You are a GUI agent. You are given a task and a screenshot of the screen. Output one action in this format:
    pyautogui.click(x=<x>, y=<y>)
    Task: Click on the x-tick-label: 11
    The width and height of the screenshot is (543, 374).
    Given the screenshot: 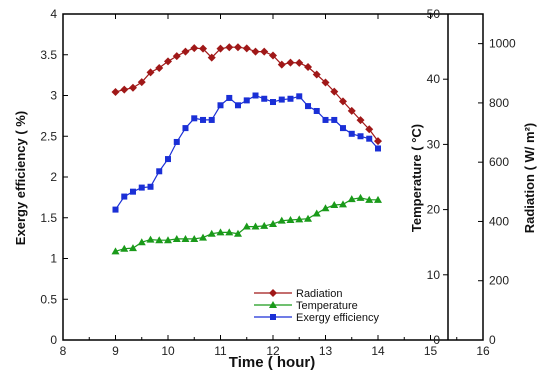 What is the action you would take?
    pyautogui.click(x=220, y=351)
    